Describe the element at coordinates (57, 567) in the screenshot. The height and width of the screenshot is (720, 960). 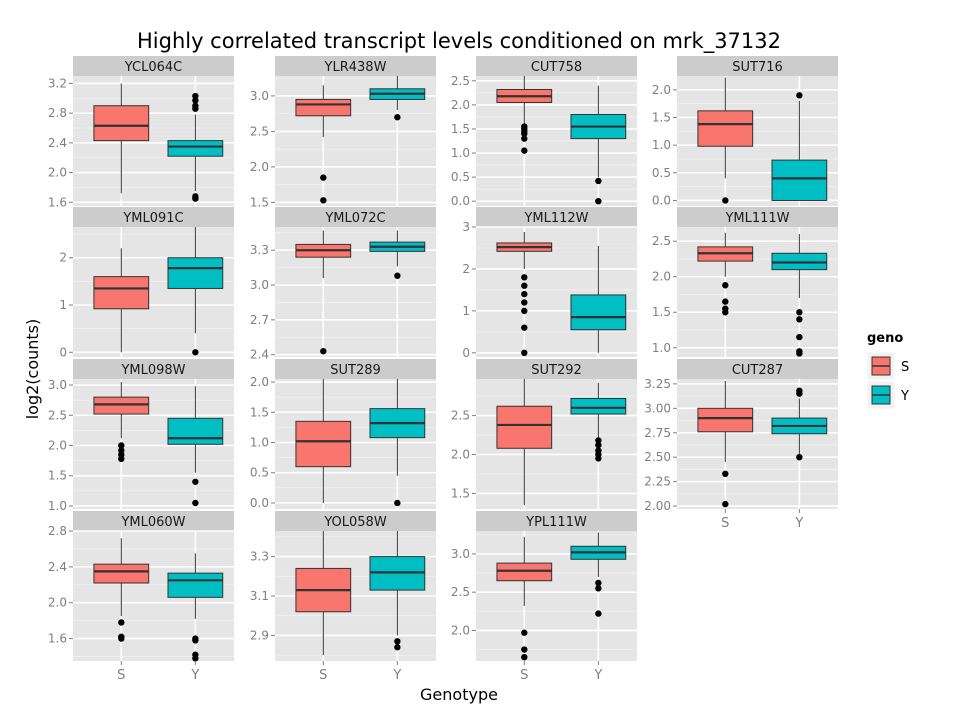
I see `y-tick-label: 2.4` at that location.